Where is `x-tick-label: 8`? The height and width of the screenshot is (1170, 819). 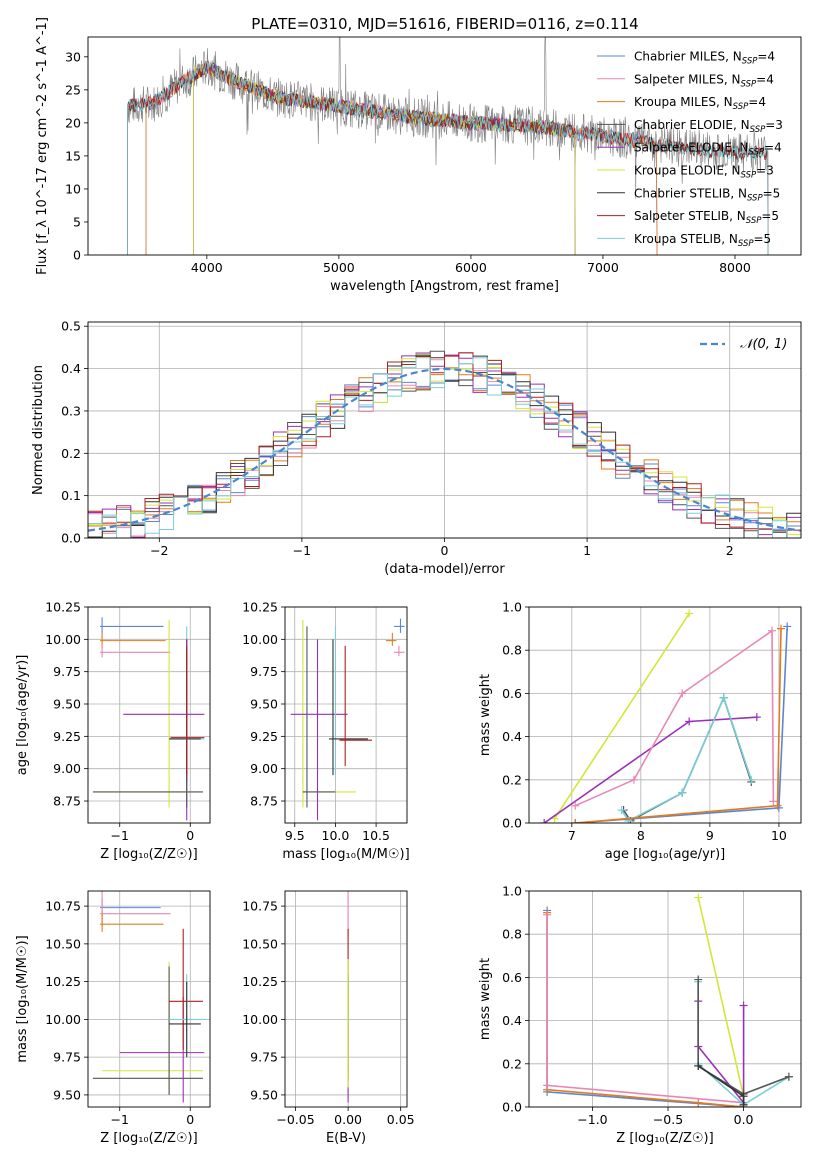 x-tick-label: 8 is located at coordinates (641, 835).